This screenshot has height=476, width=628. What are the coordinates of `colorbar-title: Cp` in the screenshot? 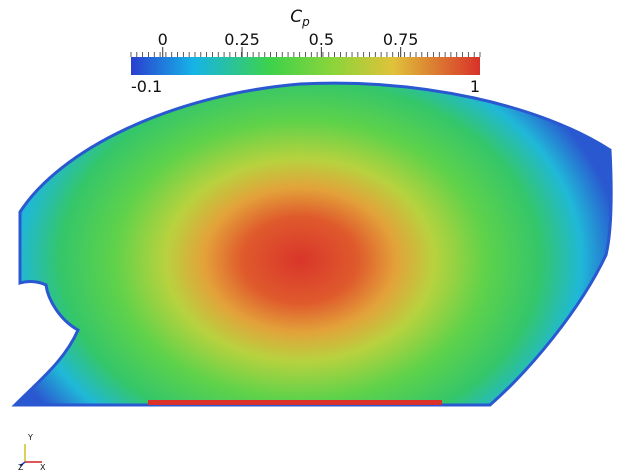 It's located at (300, 18).